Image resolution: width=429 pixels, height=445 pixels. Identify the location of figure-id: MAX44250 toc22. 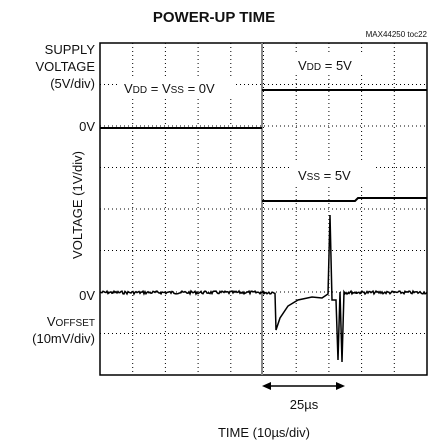
(397, 34).